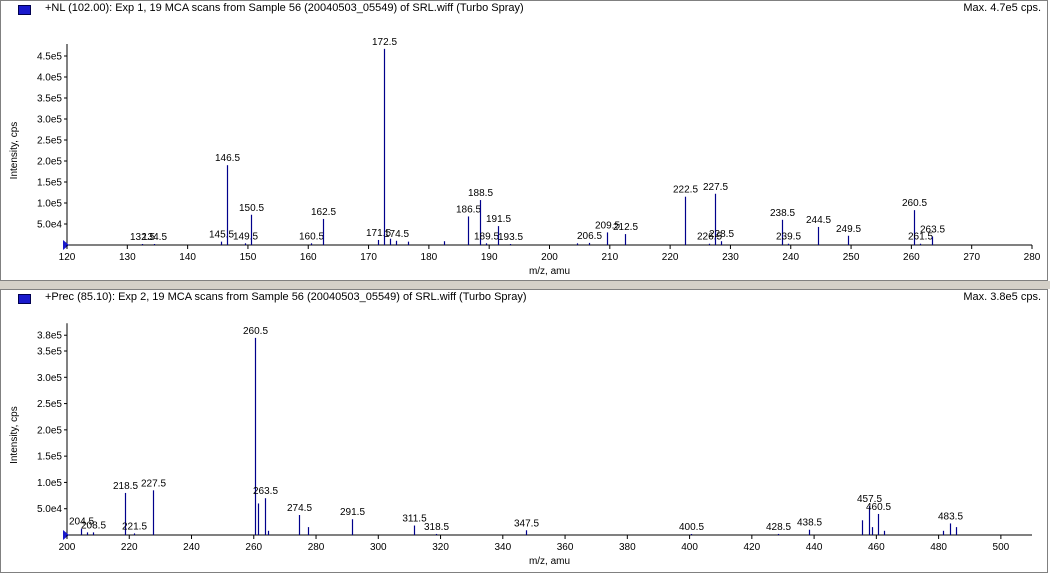 Image resolution: width=1050 pixels, height=574 pixels. What do you see at coordinates (526, 523) in the screenshot?
I see `peak-label: 347.5` at bounding box center [526, 523].